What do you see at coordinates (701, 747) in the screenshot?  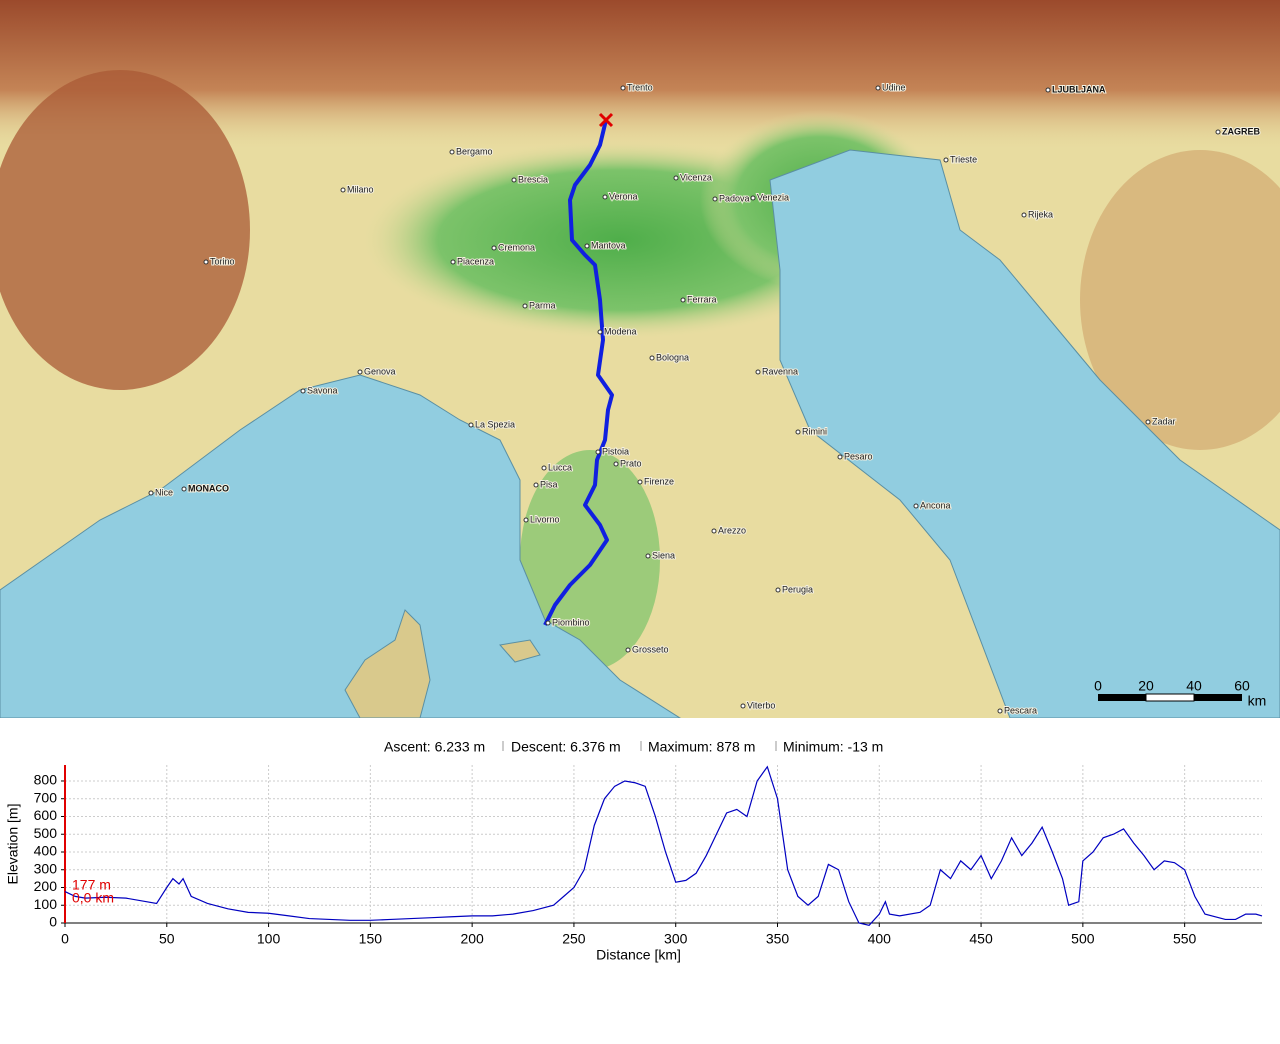 I see `stat: Maximum: 878 m` at bounding box center [701, 747].